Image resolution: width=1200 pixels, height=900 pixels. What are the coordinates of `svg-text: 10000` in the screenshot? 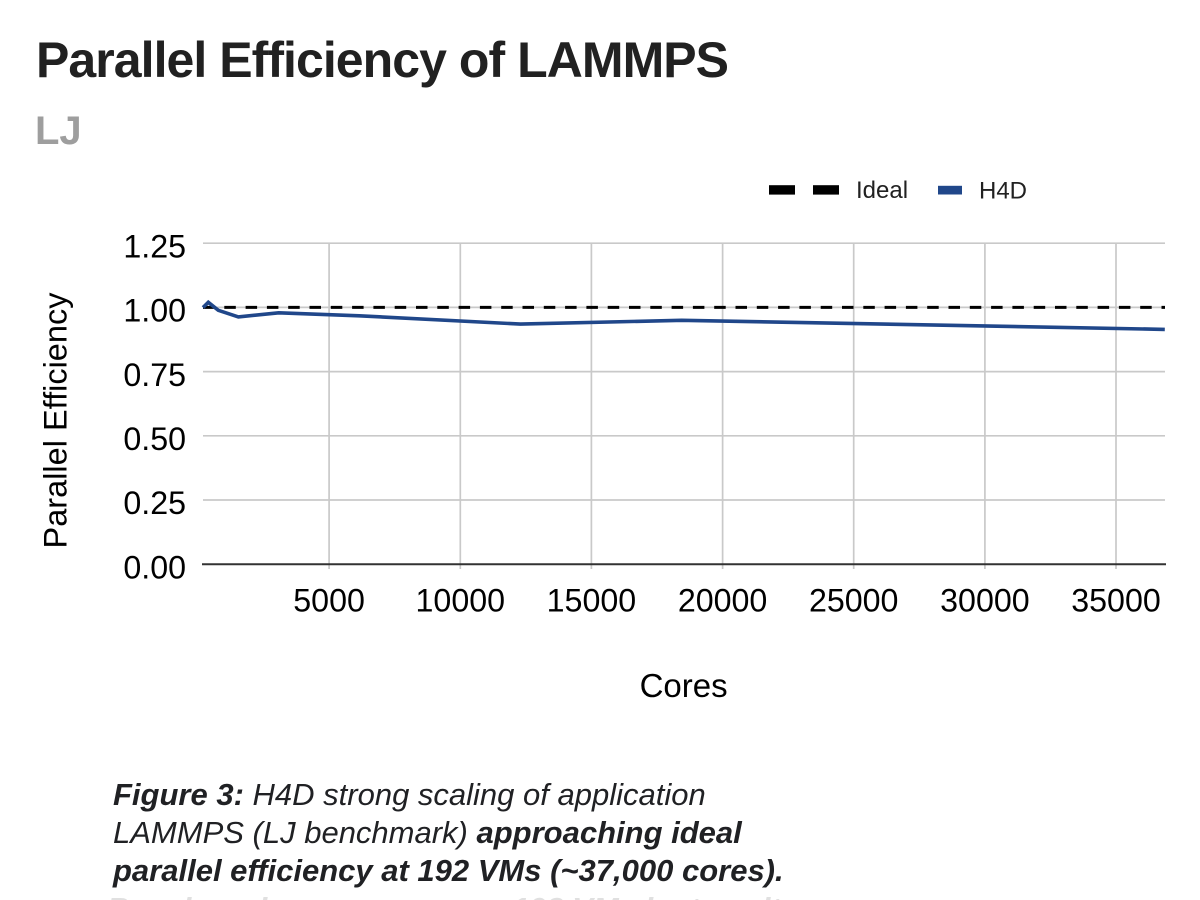 It's located at (461, 601).